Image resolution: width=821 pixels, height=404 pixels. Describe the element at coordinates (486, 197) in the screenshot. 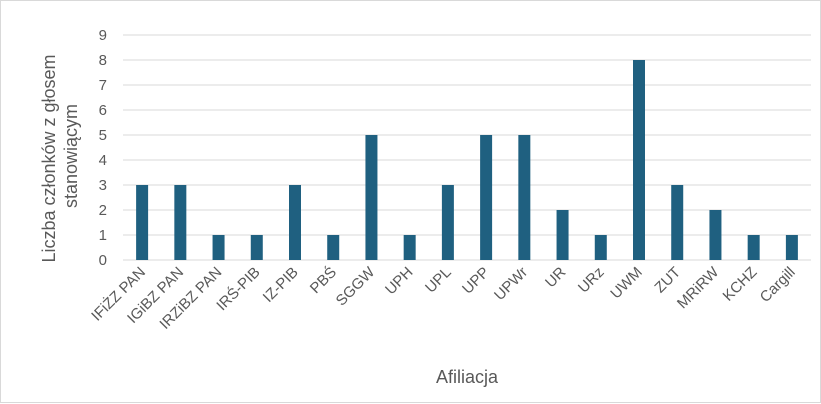

I see `bar-upp` at that location.